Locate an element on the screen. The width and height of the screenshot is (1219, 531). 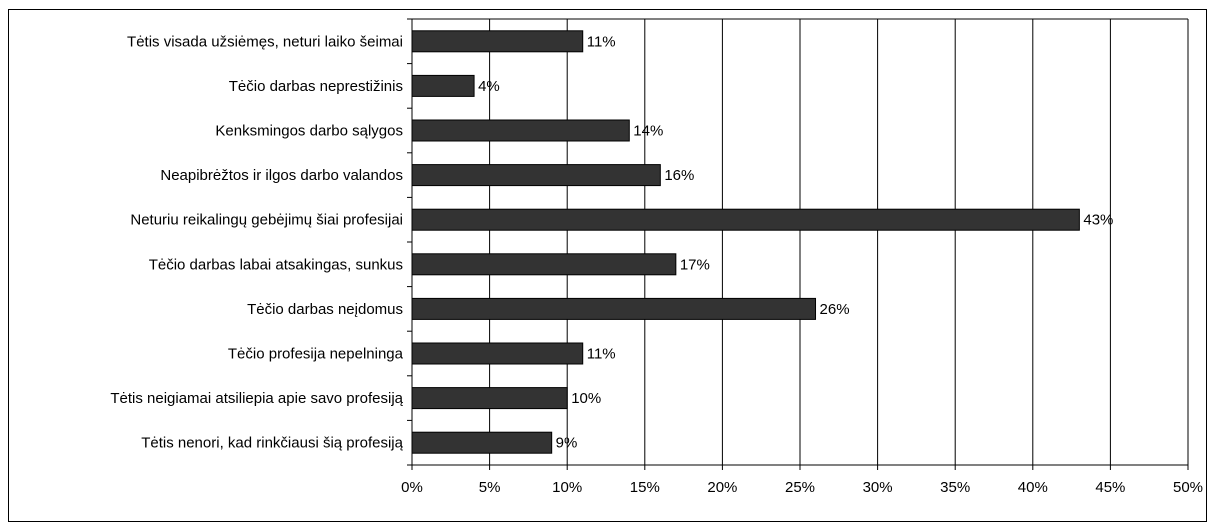
x-tick-label: 35% is located at coordinates (955, 487).